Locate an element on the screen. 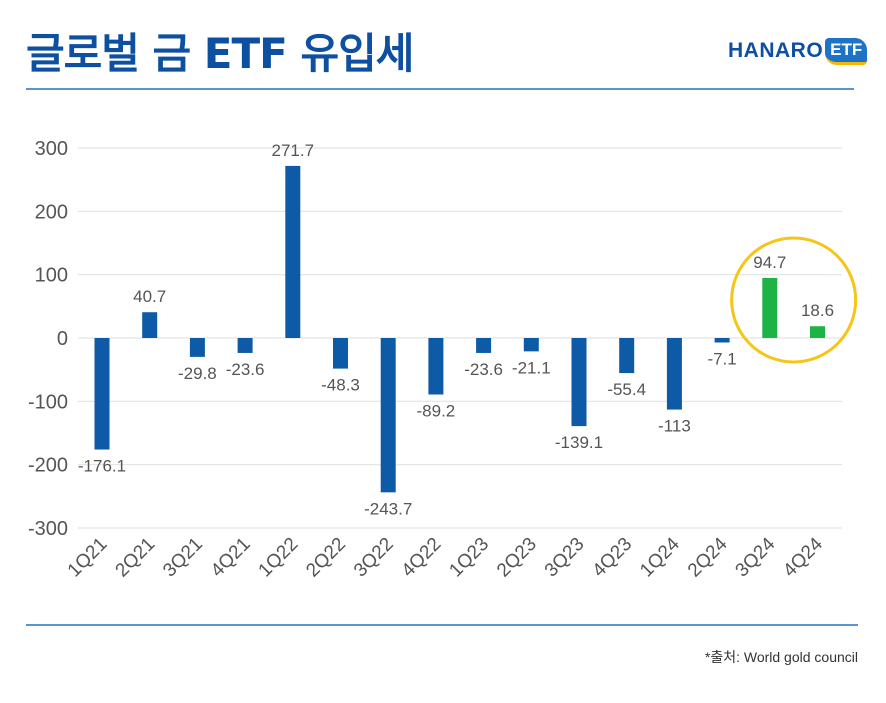  hanaro-etf-logo: HANARO ETF is located at coordinates (798, 51).